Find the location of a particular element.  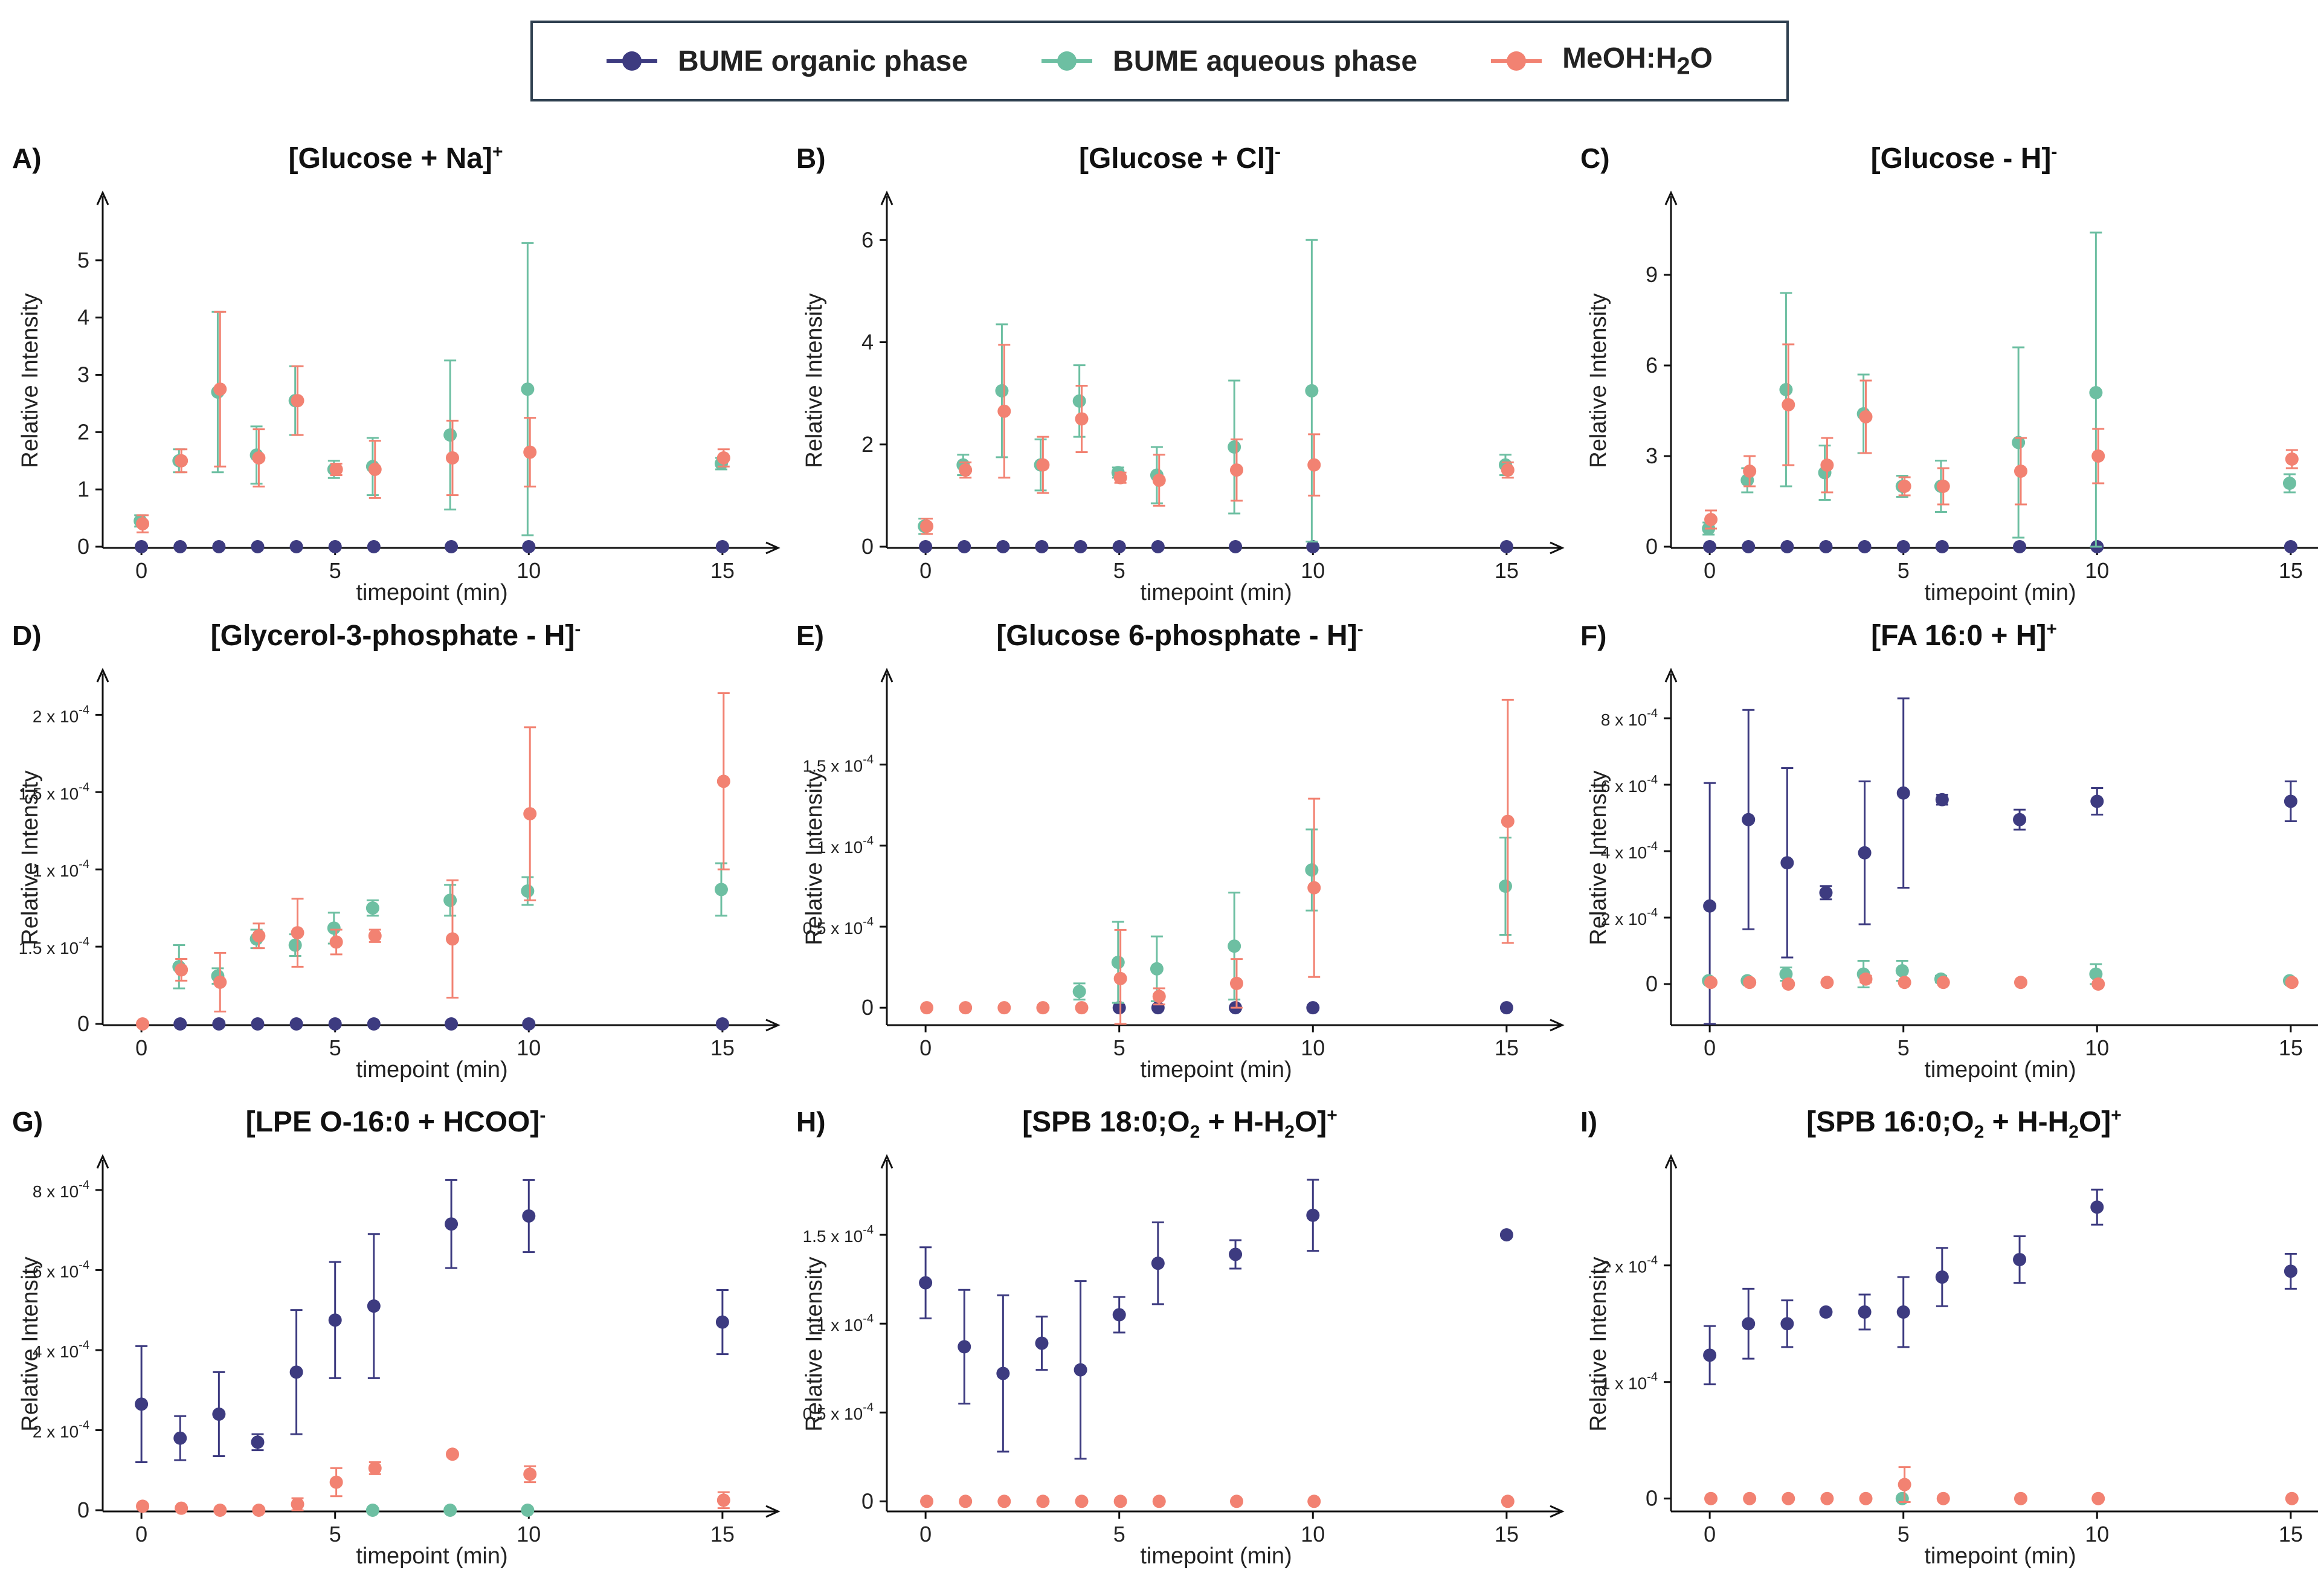

chart-3-x-tick-label: 10 is located at coordinates (2097, 570).